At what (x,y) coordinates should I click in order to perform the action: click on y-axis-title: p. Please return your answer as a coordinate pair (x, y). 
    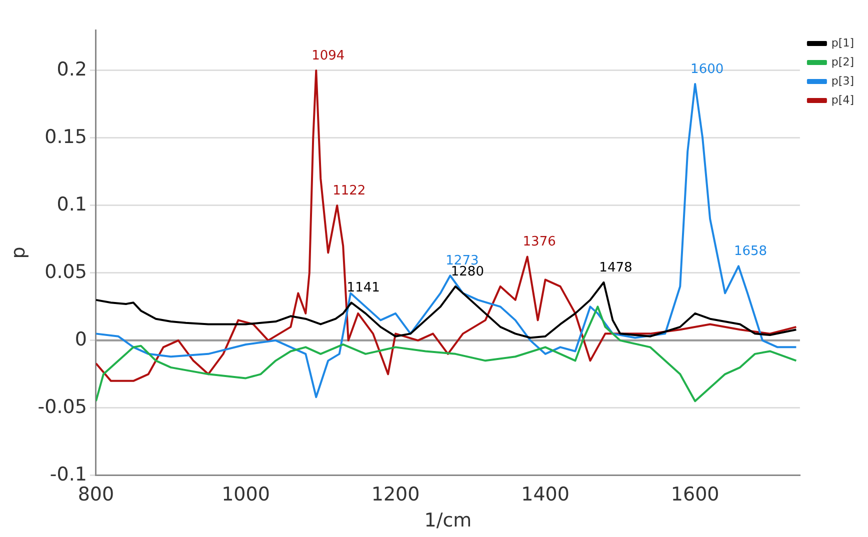
    Looking at the image, I should click on (18, 252).